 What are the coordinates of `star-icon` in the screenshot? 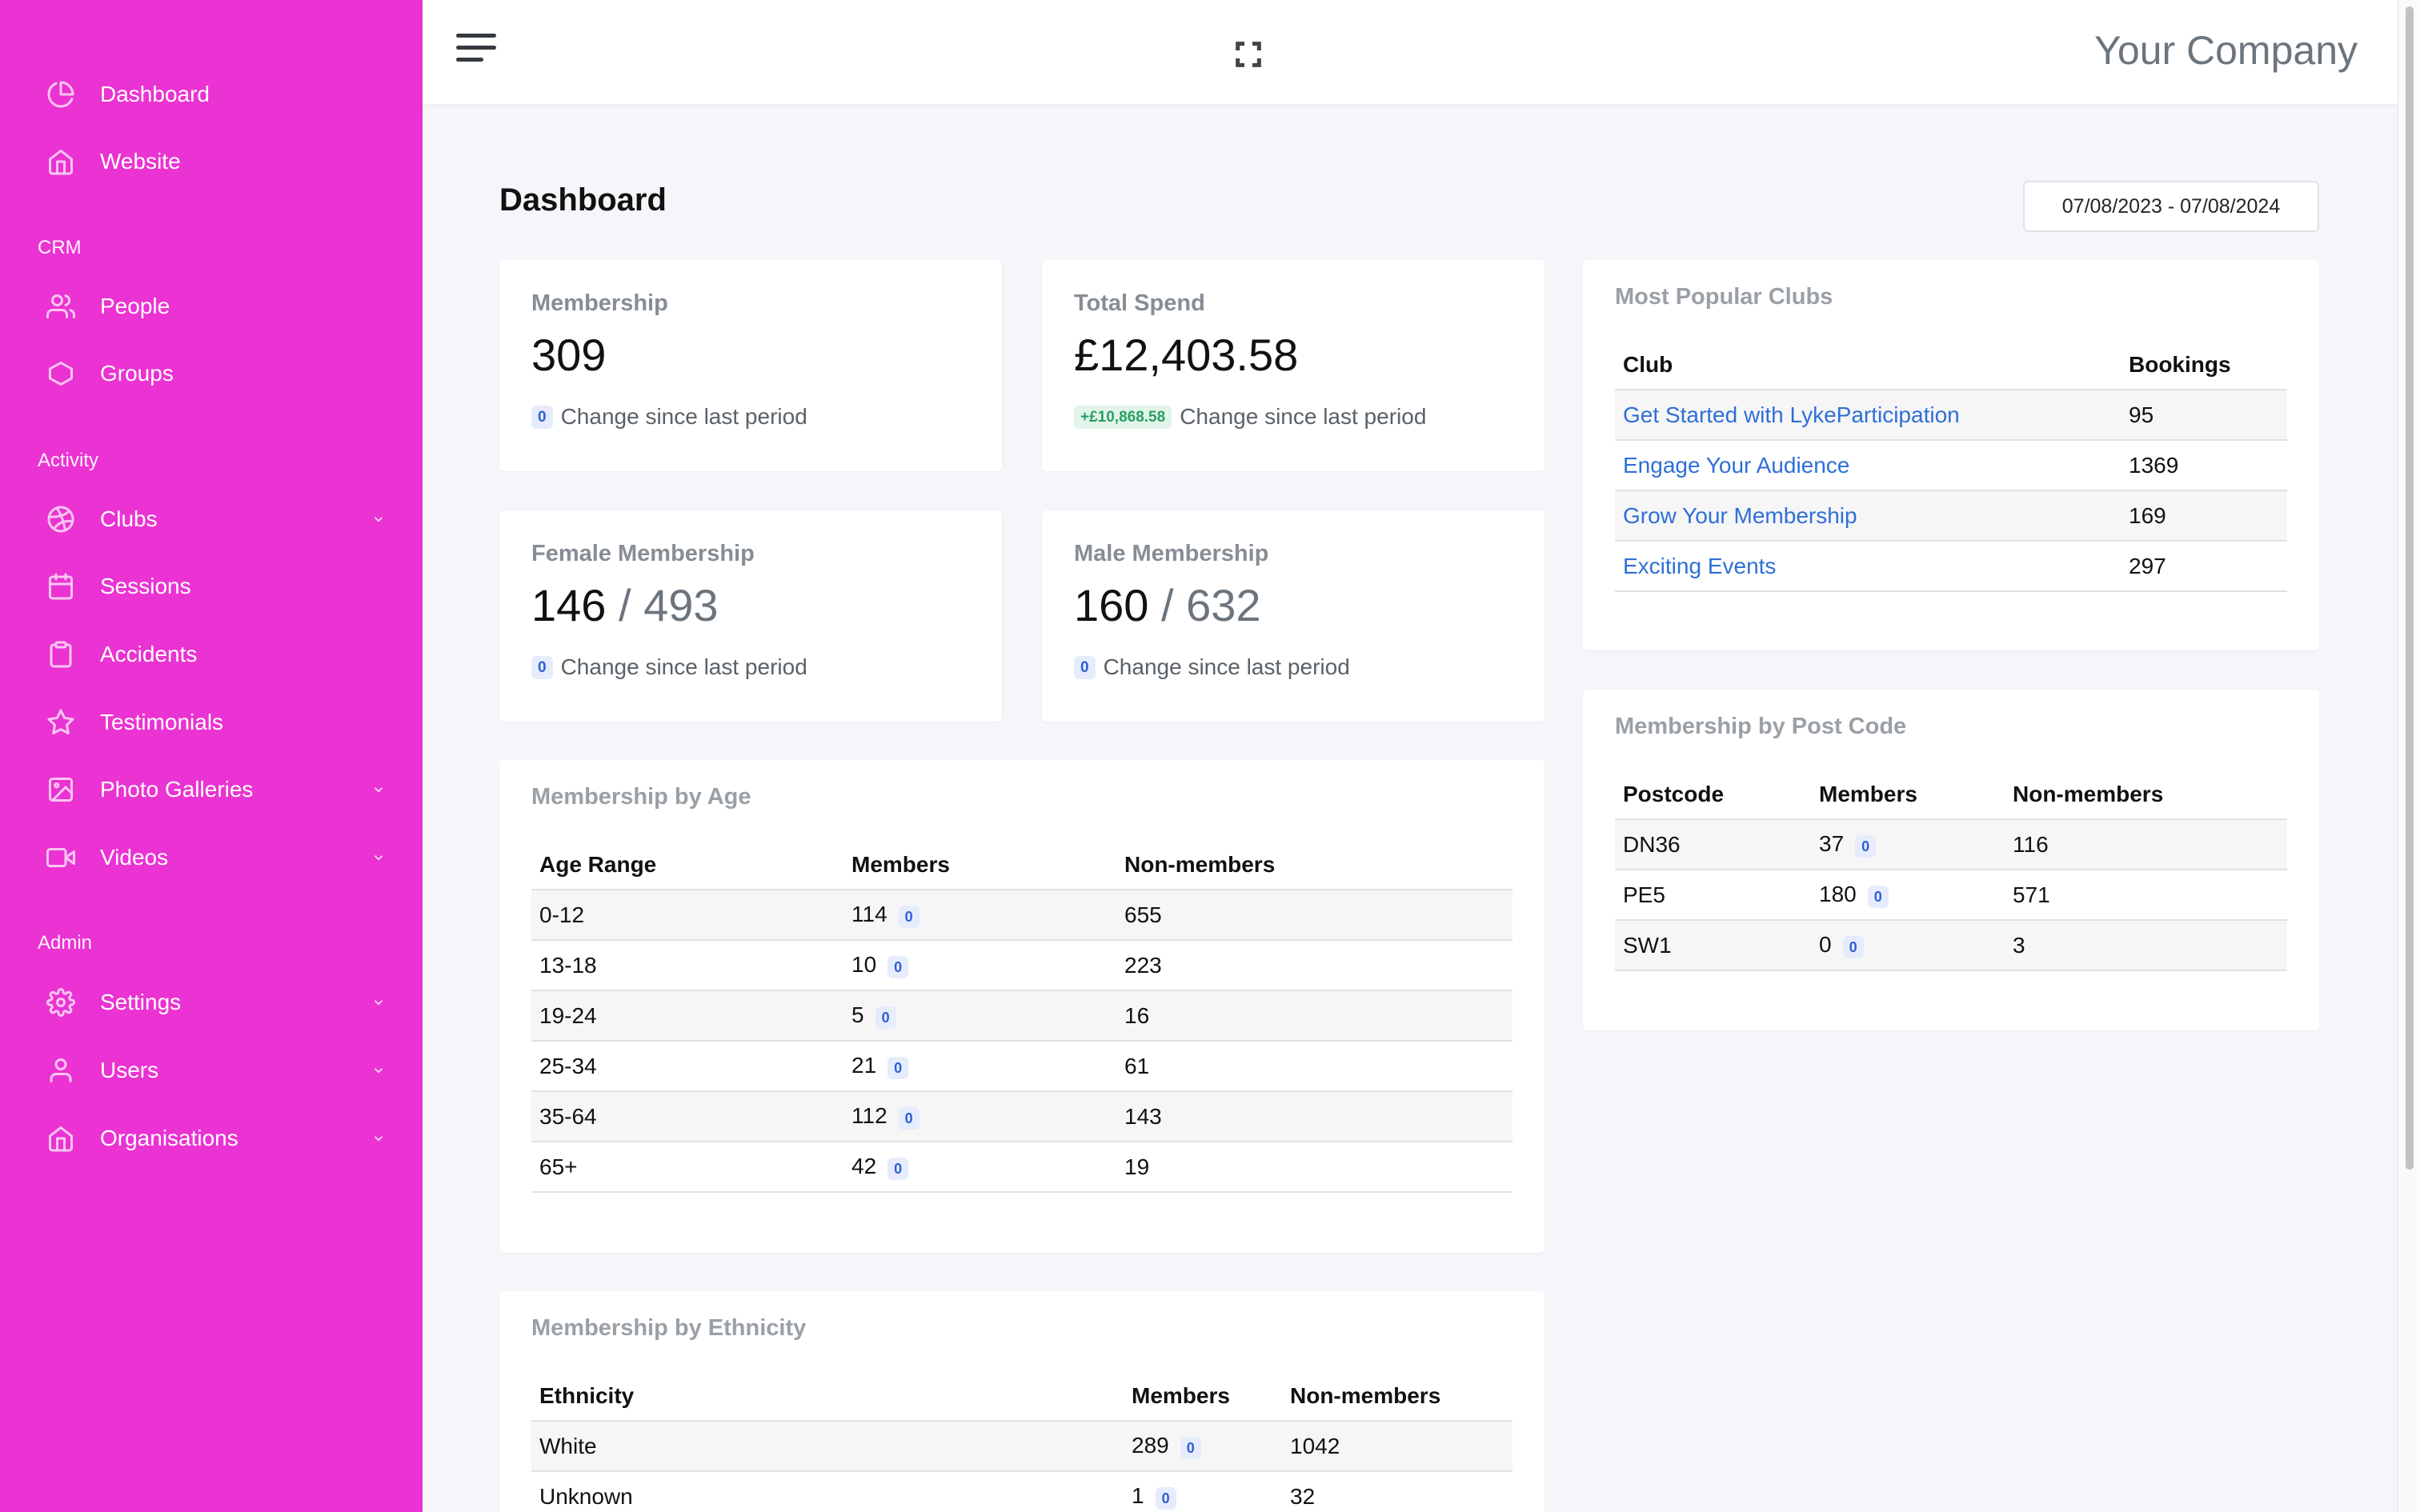 It's located at (60, 722).